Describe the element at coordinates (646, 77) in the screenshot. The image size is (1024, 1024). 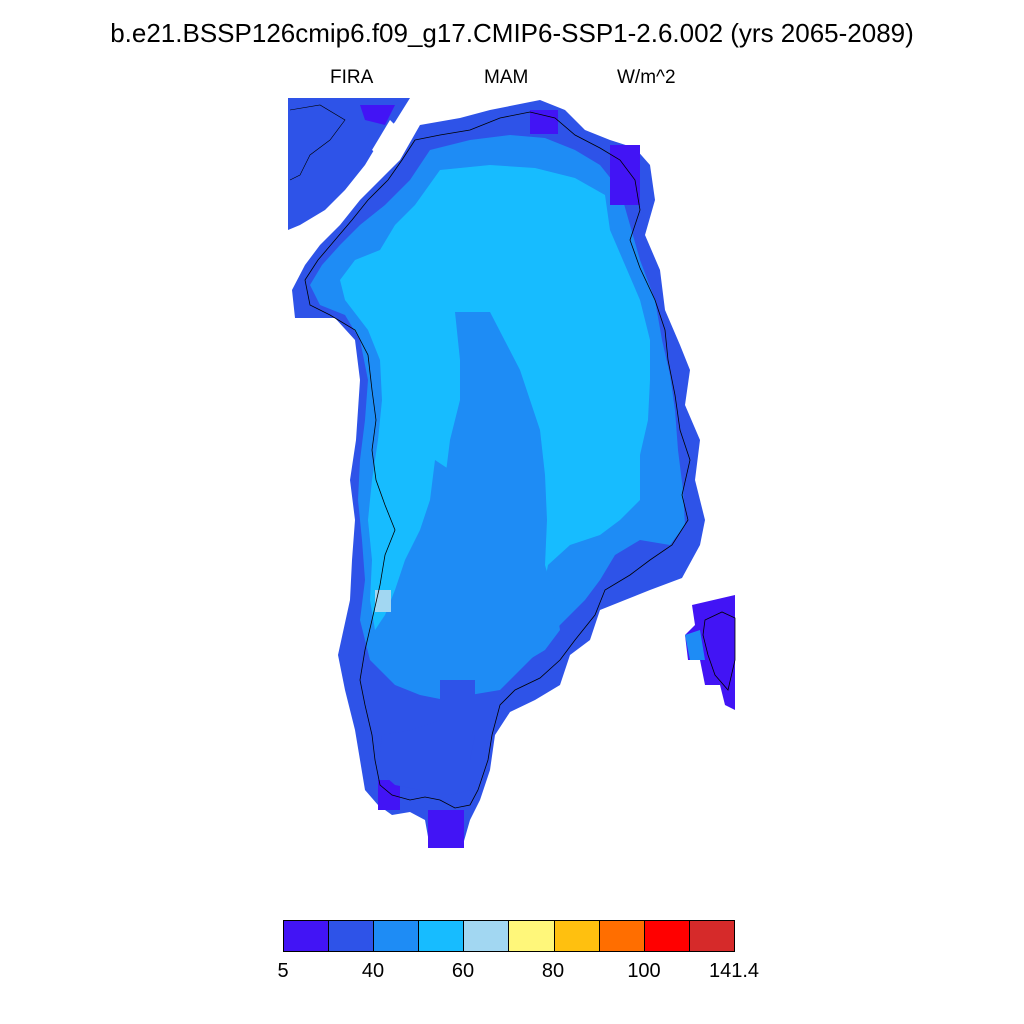
I see `units-label: W/m^2` at that location.